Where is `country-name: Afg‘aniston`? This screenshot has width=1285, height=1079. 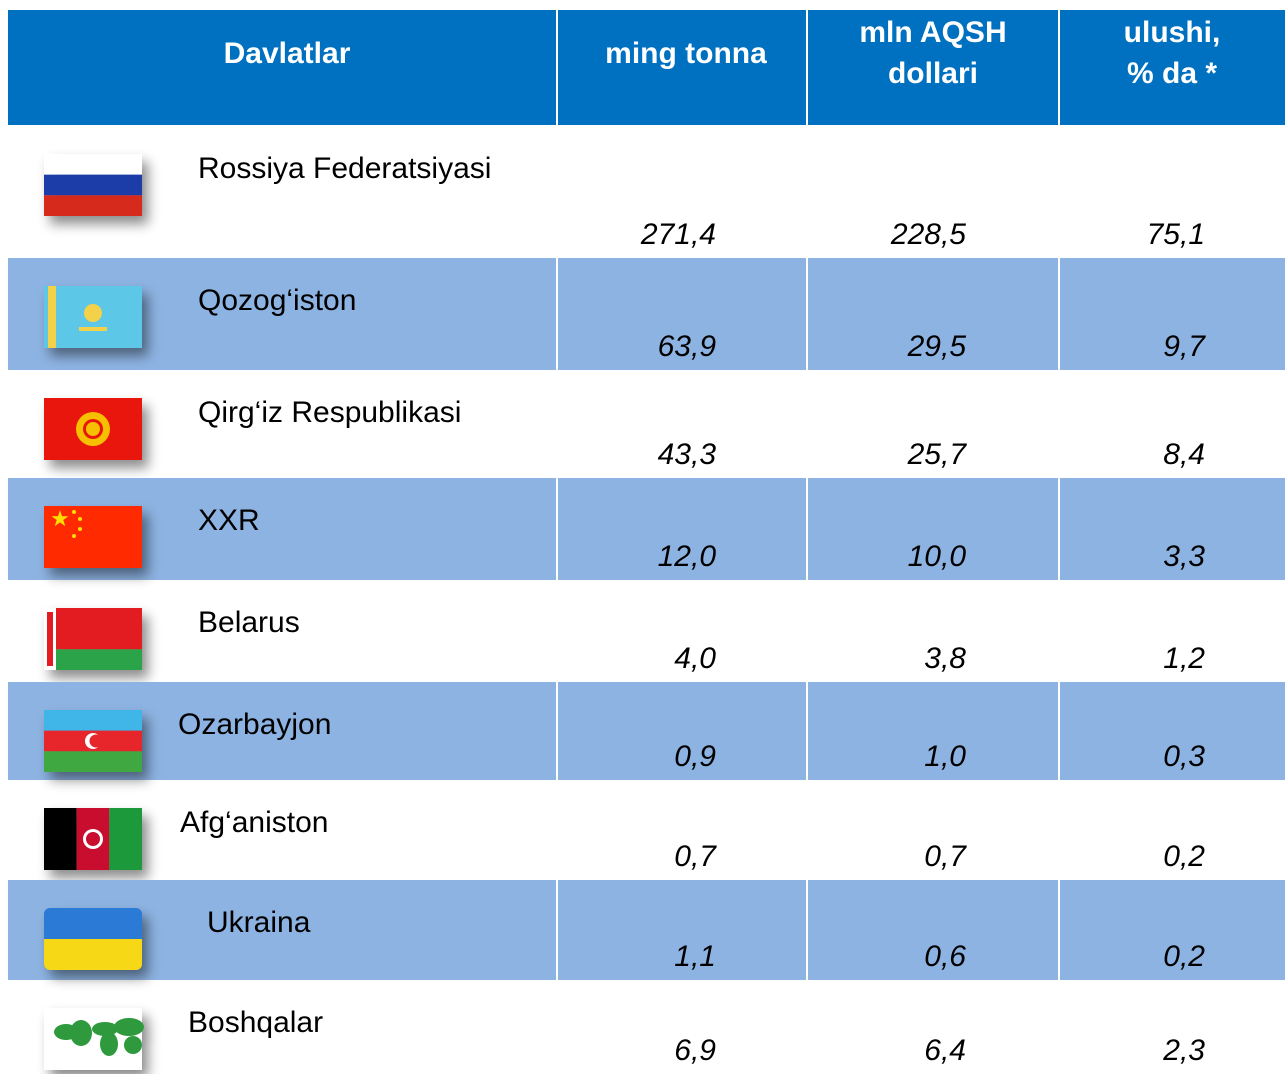 country-name: Afg‘aniston is located at coordinates (254, 822).